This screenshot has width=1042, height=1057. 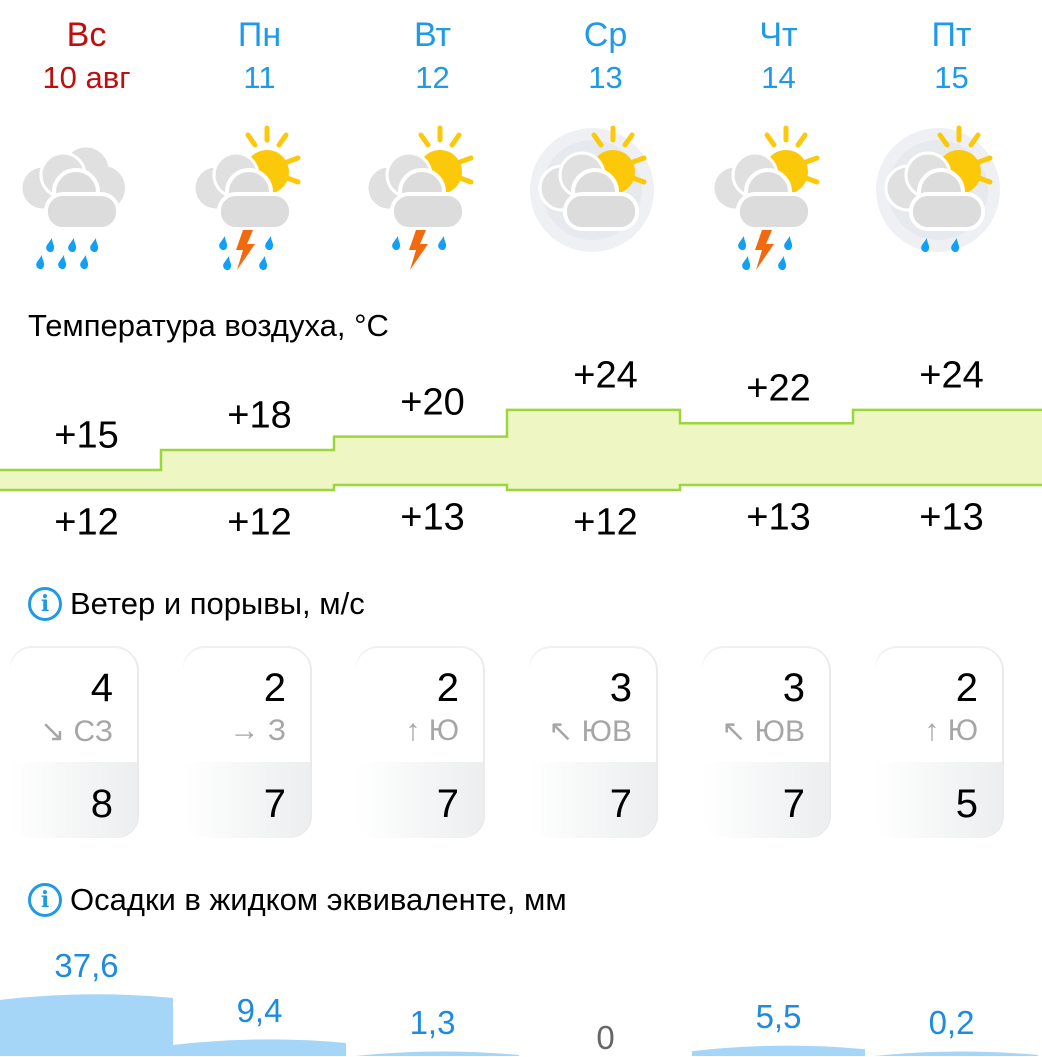 I want to click on precip-value: 0,2, so click(x=951, y=1022).